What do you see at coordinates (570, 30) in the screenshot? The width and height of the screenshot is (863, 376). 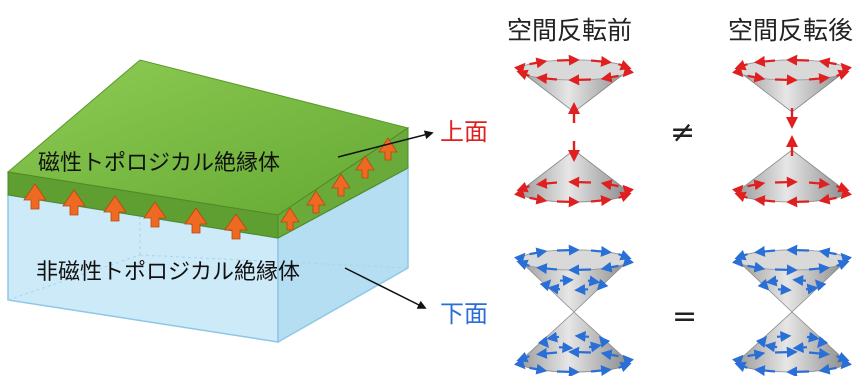 I see `header-before-inversion: 空間反転前` at bounding box center [570, 30].